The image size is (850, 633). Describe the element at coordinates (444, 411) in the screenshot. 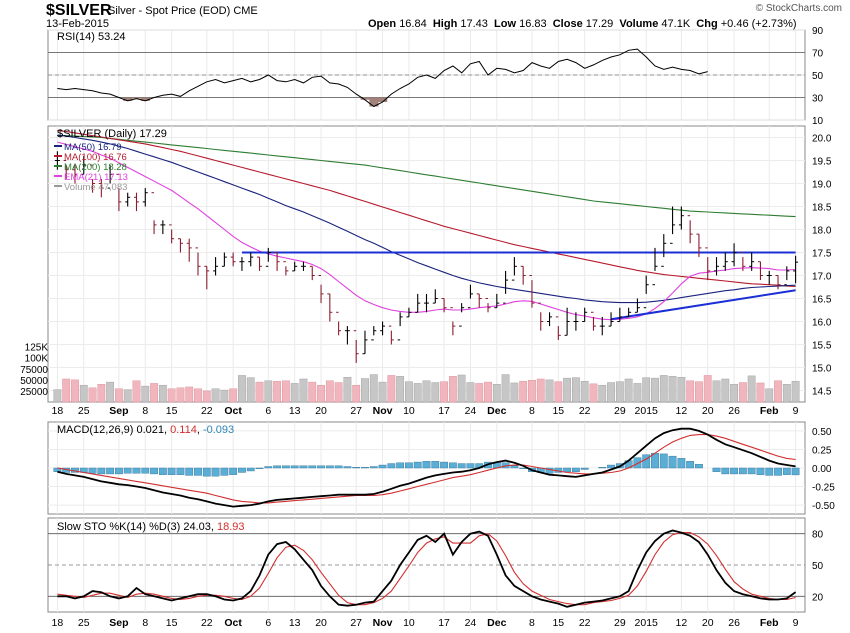

I see `price-x-tick-label: 17` at that location.